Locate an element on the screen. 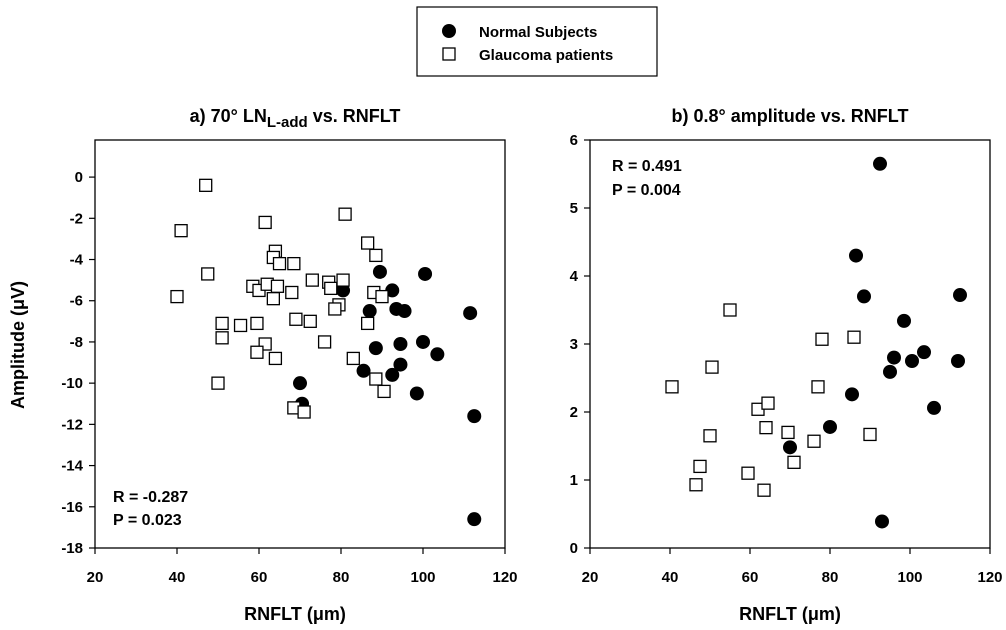 Image resolution: width=1006 pixels, height=630 pixels. panel-a-y-tick-label: 0 is located at coordinates (79, 177).